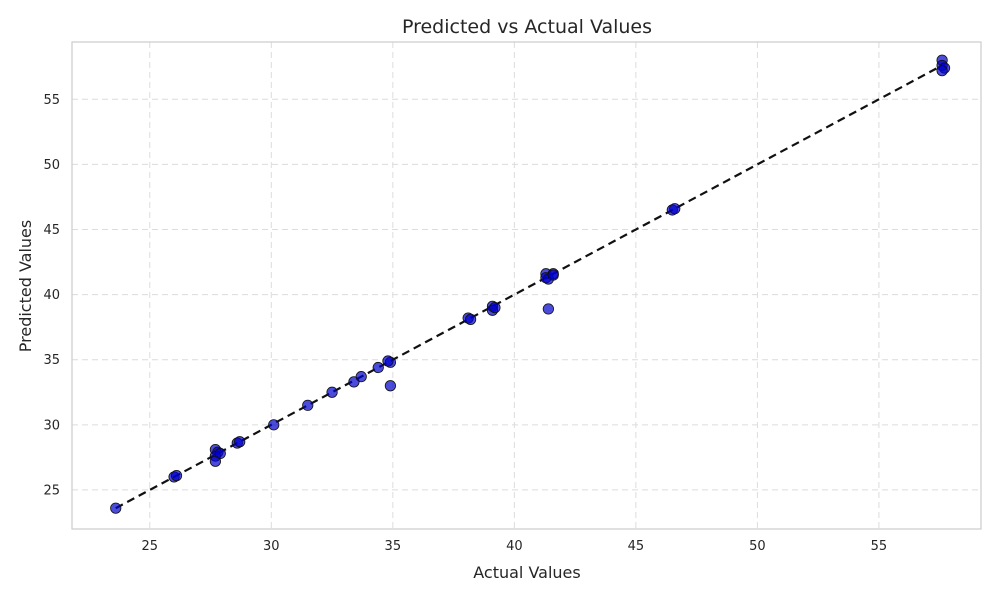 The height and width of the screenshot is (600, 1000). I want to click on y-tick-label: 35, so click(51, 360).